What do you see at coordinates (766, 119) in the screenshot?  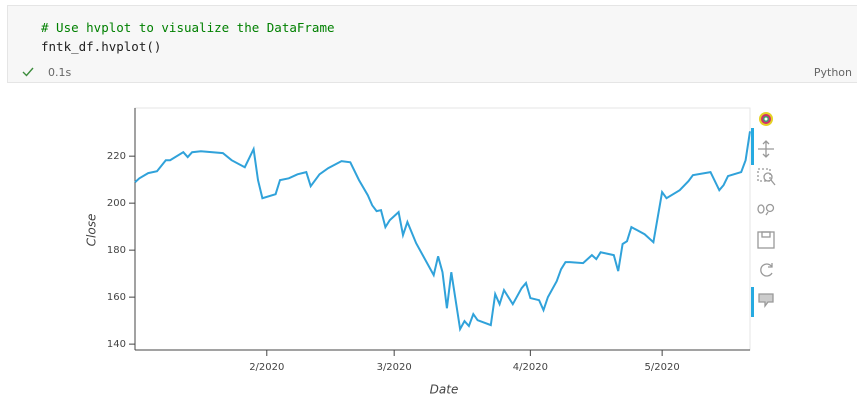 I see `bokeh-logo` at bounding box center [766, 119].